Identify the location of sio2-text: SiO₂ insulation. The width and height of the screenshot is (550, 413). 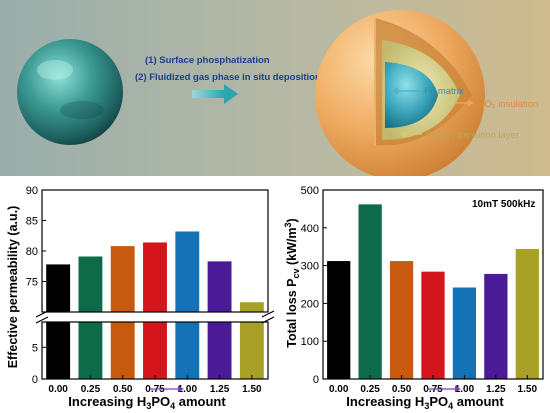
(507, 104).